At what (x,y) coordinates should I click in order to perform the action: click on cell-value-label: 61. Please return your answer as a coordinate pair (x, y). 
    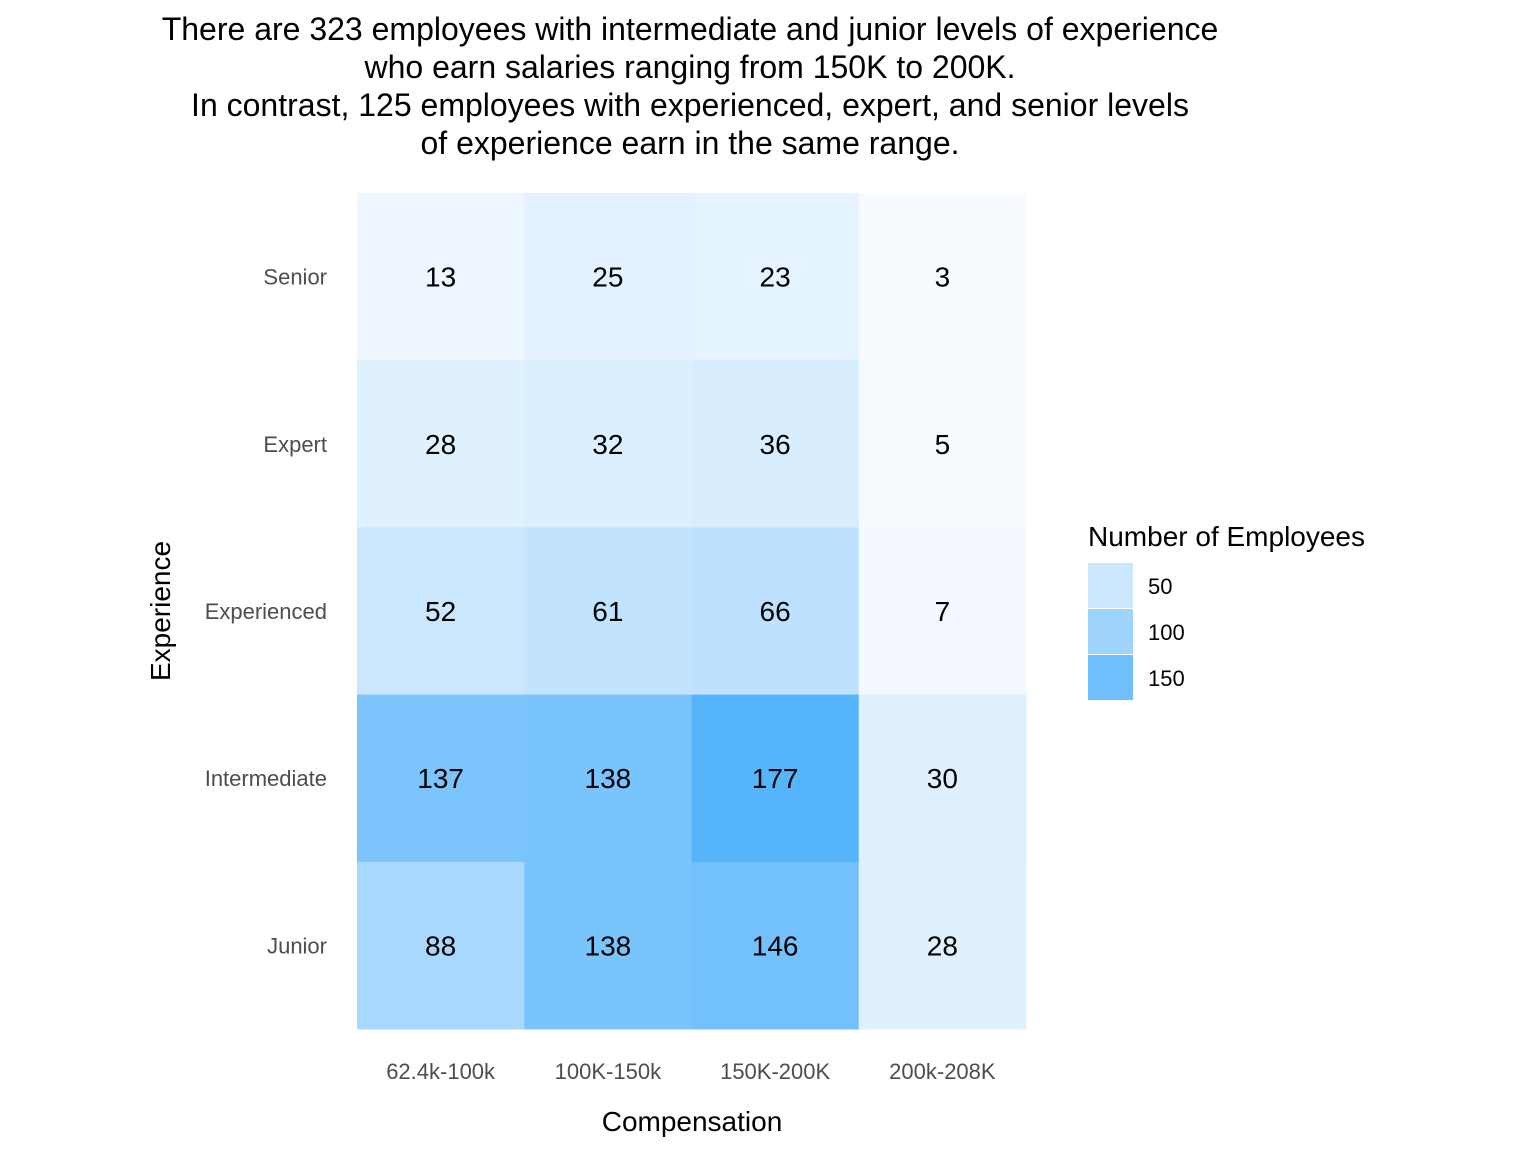
    Looking at the image, I should click on (607, 611).